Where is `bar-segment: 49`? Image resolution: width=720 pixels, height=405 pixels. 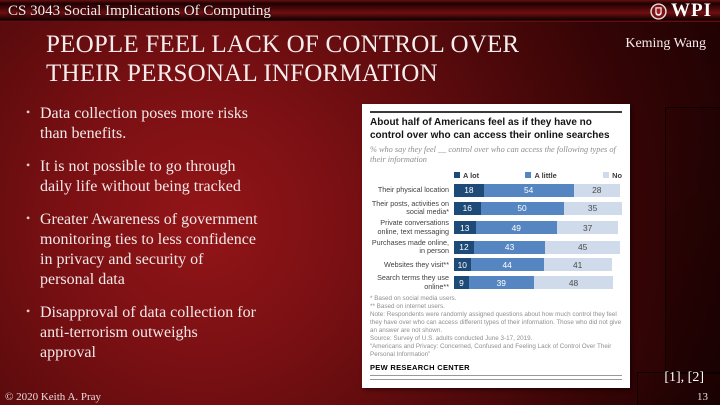 bar-segment: 49 is located at coordinates (516, 228).